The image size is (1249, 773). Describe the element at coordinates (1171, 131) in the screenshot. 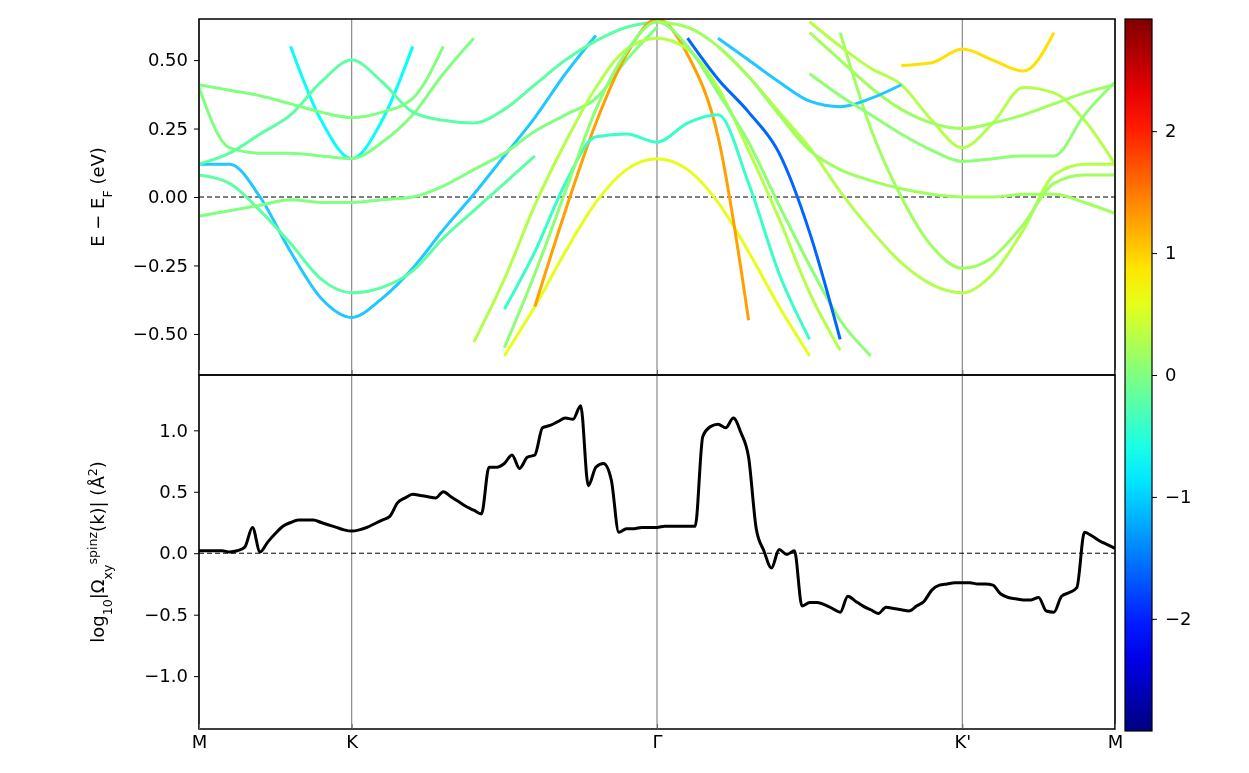

I see `color-bar-label: 2` at that location.